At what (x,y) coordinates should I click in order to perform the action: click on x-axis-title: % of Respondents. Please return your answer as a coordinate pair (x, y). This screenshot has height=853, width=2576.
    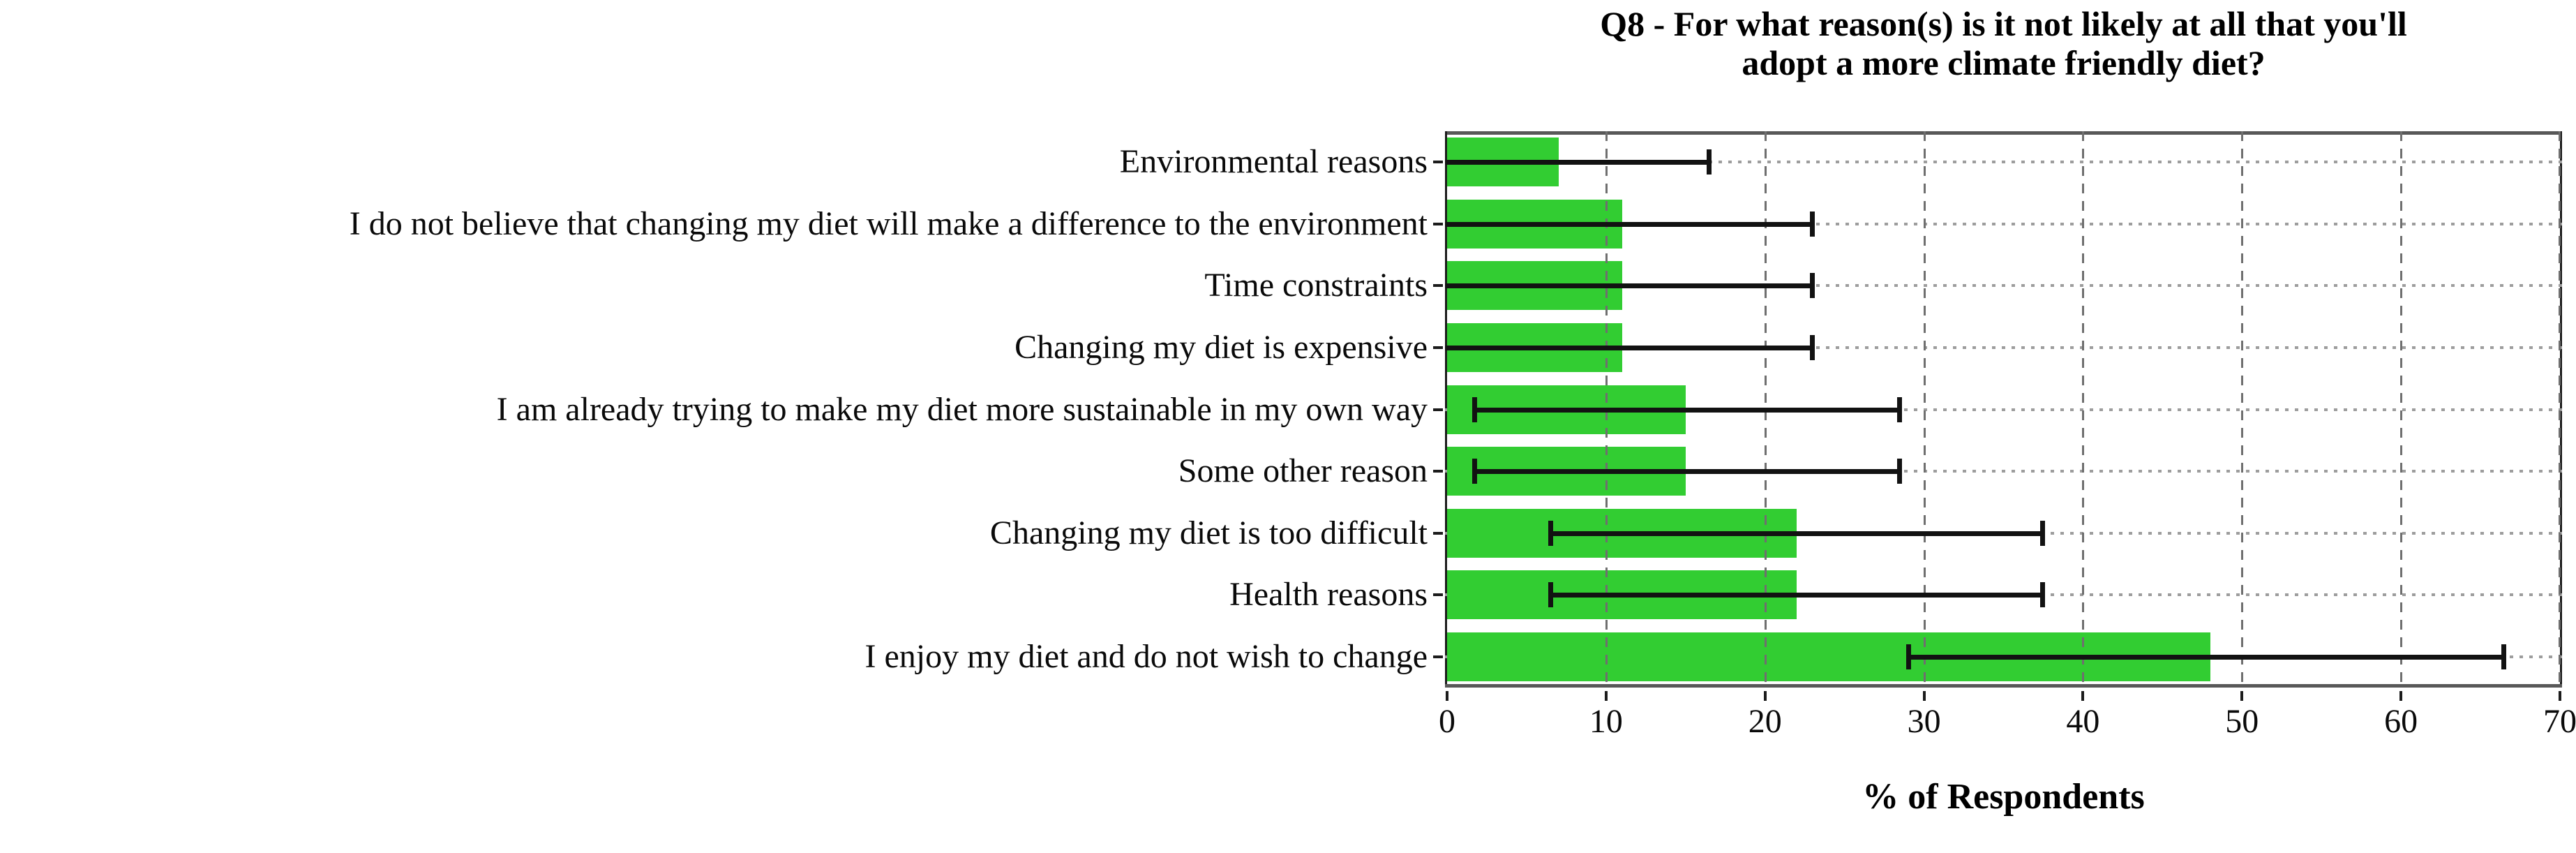
    Looking at the image, I should click on (2003, 797).